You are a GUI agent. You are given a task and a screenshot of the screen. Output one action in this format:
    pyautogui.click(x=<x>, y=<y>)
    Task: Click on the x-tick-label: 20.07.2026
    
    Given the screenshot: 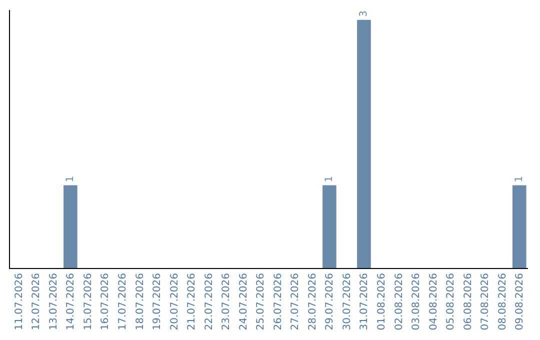 What is the action you would take?
    pyautogui.click(x=174, y=301)
    